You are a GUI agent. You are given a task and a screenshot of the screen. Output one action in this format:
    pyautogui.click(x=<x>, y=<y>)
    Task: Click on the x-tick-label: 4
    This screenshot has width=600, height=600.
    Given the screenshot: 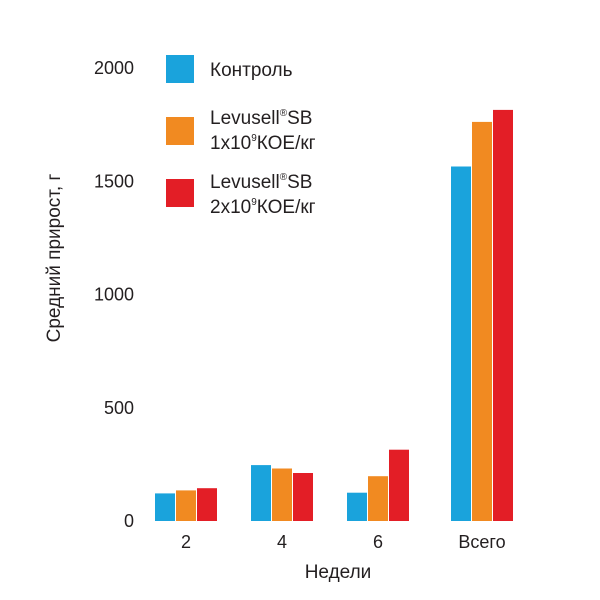 What is the action you would take?
    pyautogui.click(x=282, y=542)
    